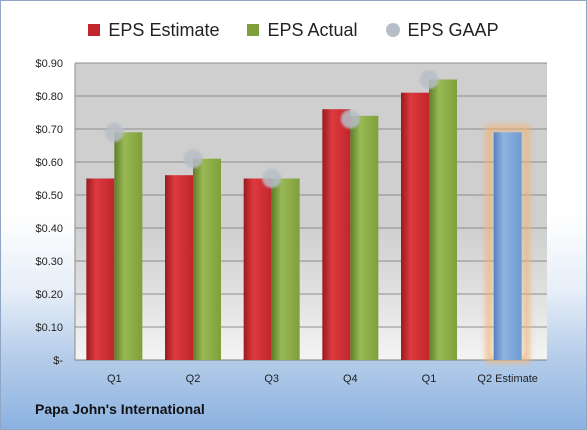 Image resolution: width=587 pixels, height=430 pixels. Describe the element at coordinates (120, 409) in the screenshot. I see `company-name: Papa John's International` at that location.